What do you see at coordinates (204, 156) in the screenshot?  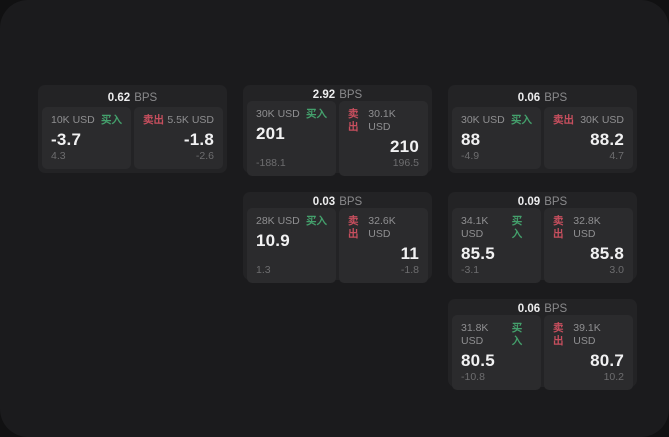 I see `sell-sub-value: -2.6` at bounding box center [204, 156].